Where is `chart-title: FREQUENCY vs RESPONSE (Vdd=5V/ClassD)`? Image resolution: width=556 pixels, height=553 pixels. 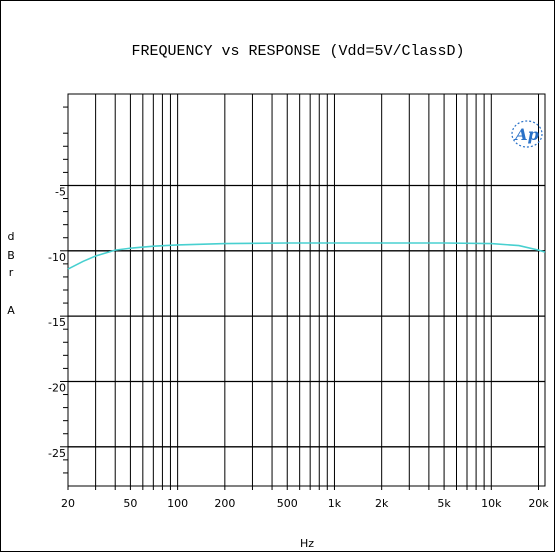
chart-title: FREQUENCY vs RESPONSE (Vdd=5V/ClassD) is located at coordinates (297, 51).